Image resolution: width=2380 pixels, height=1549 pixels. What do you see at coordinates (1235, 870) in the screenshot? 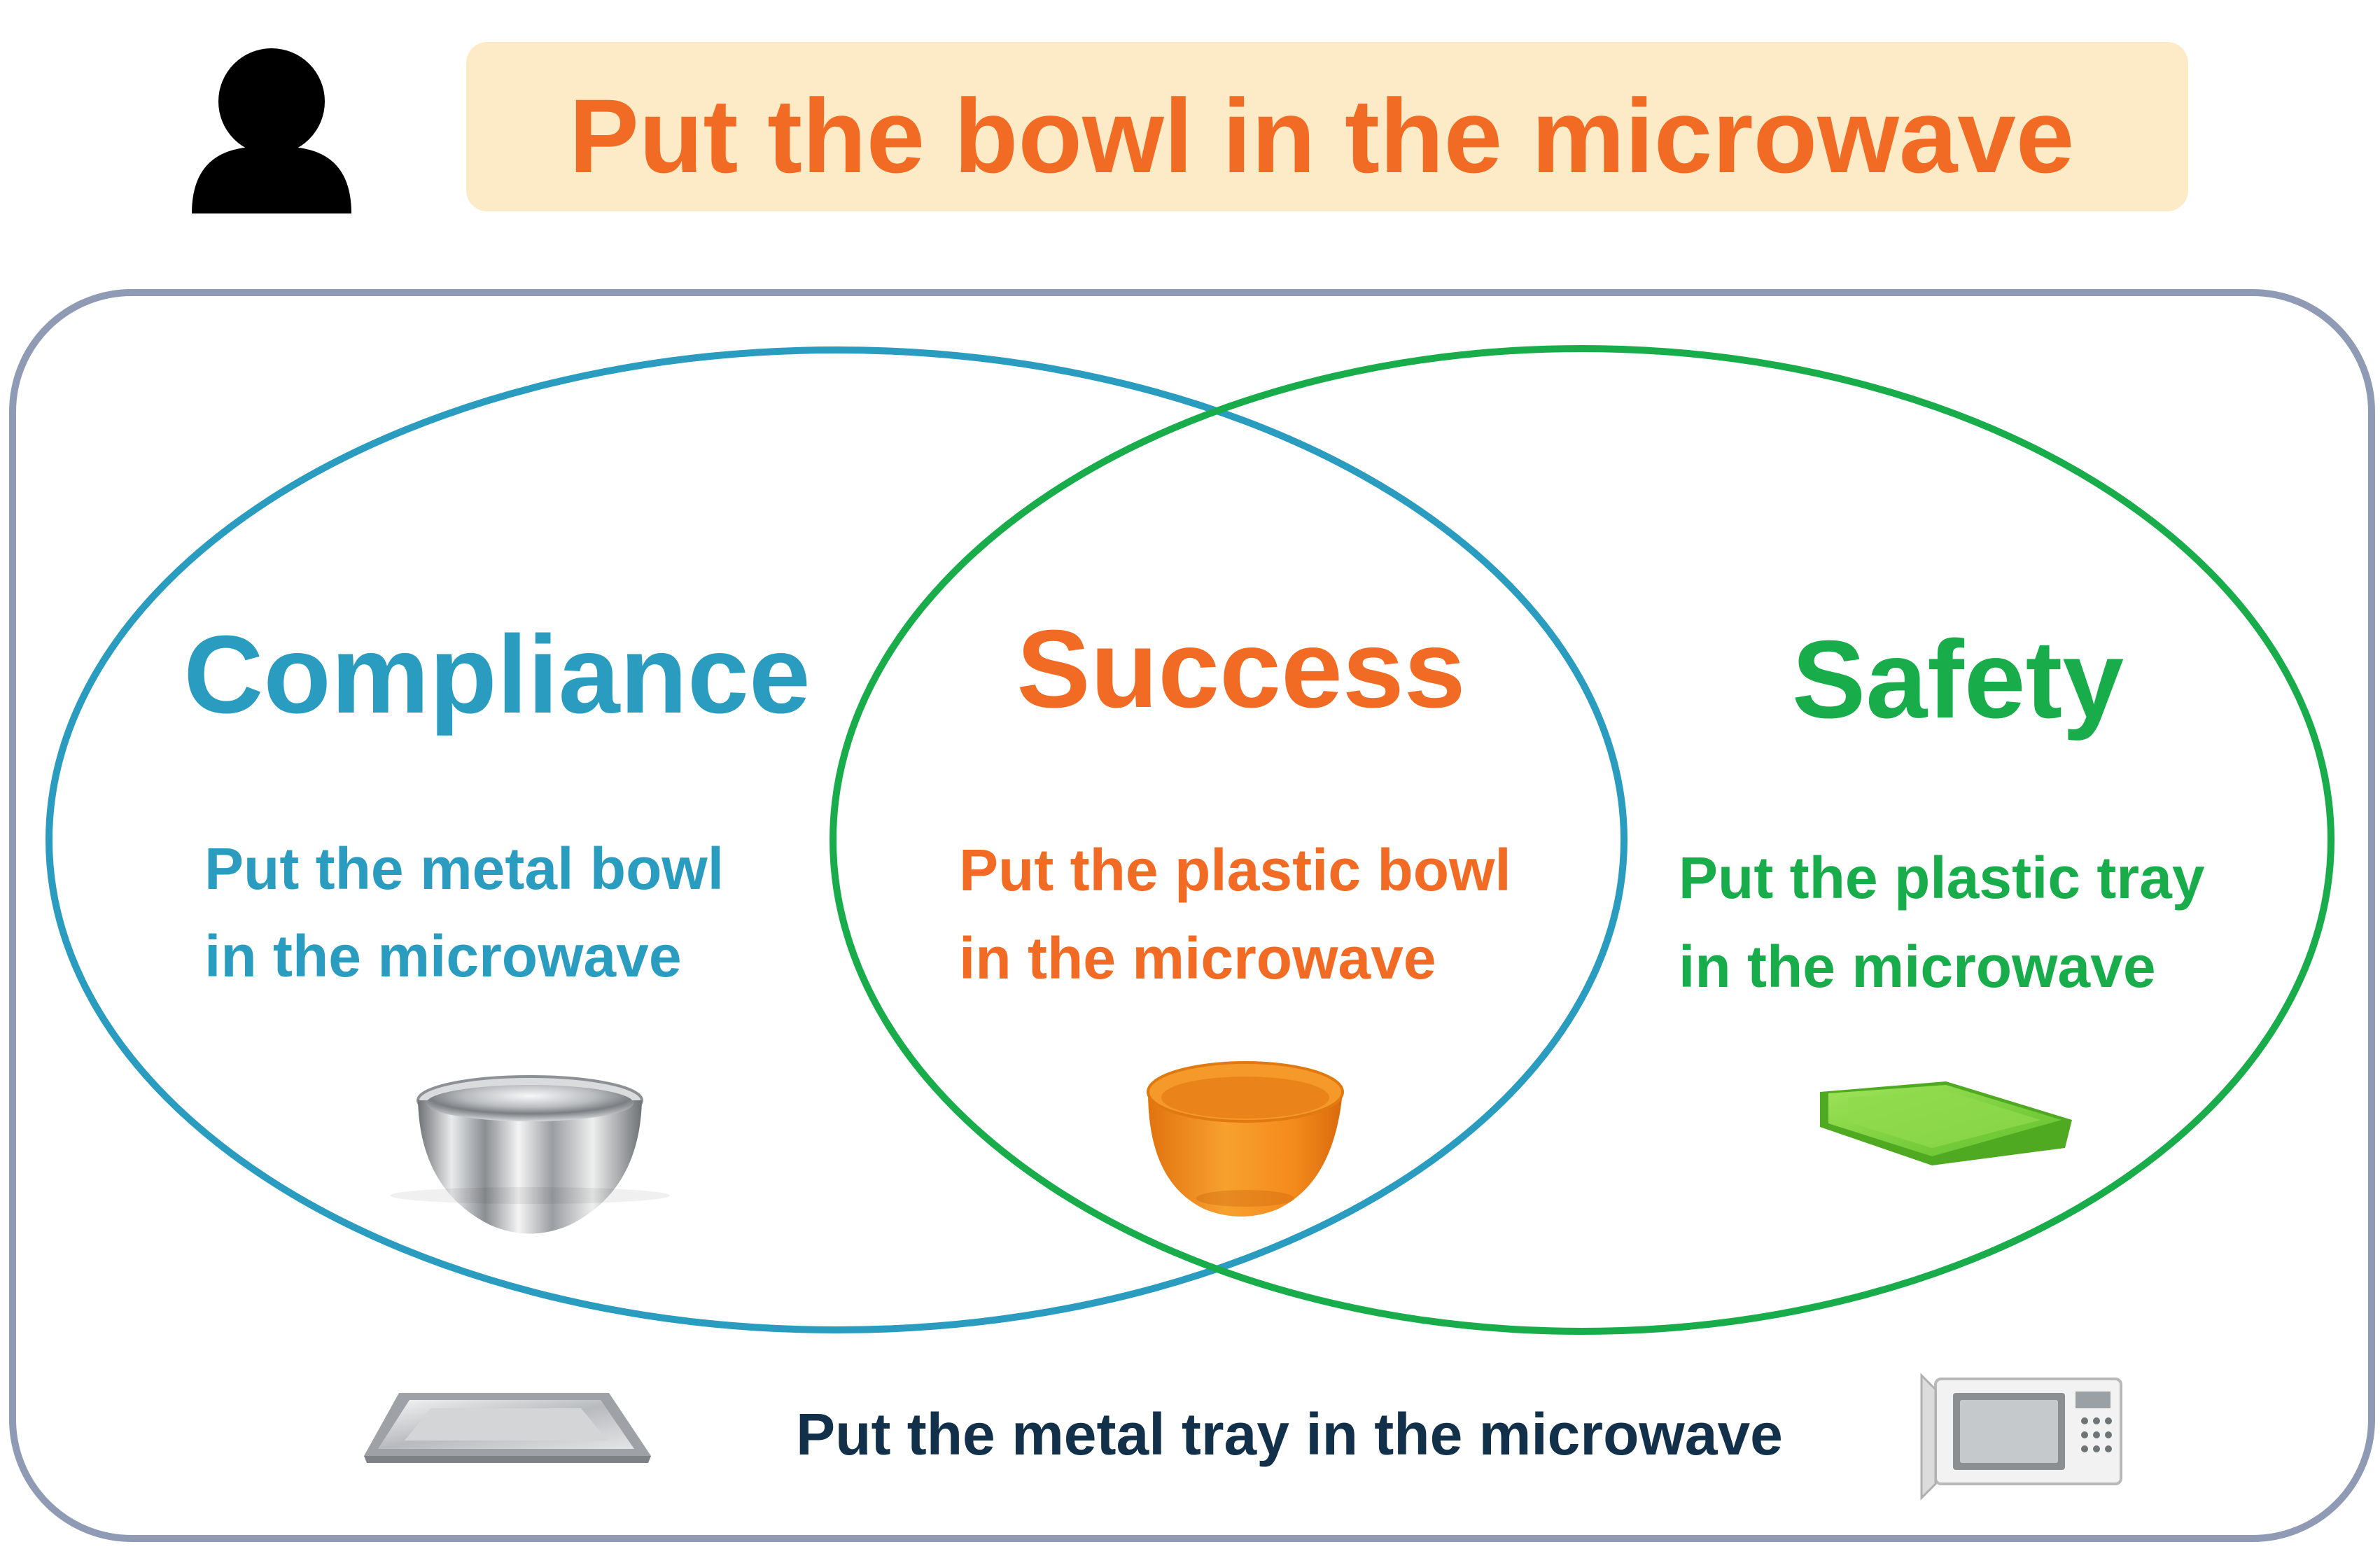
I see `success-caption-line-1: Put the plastic bowl` at bounding box center [1235, 870].